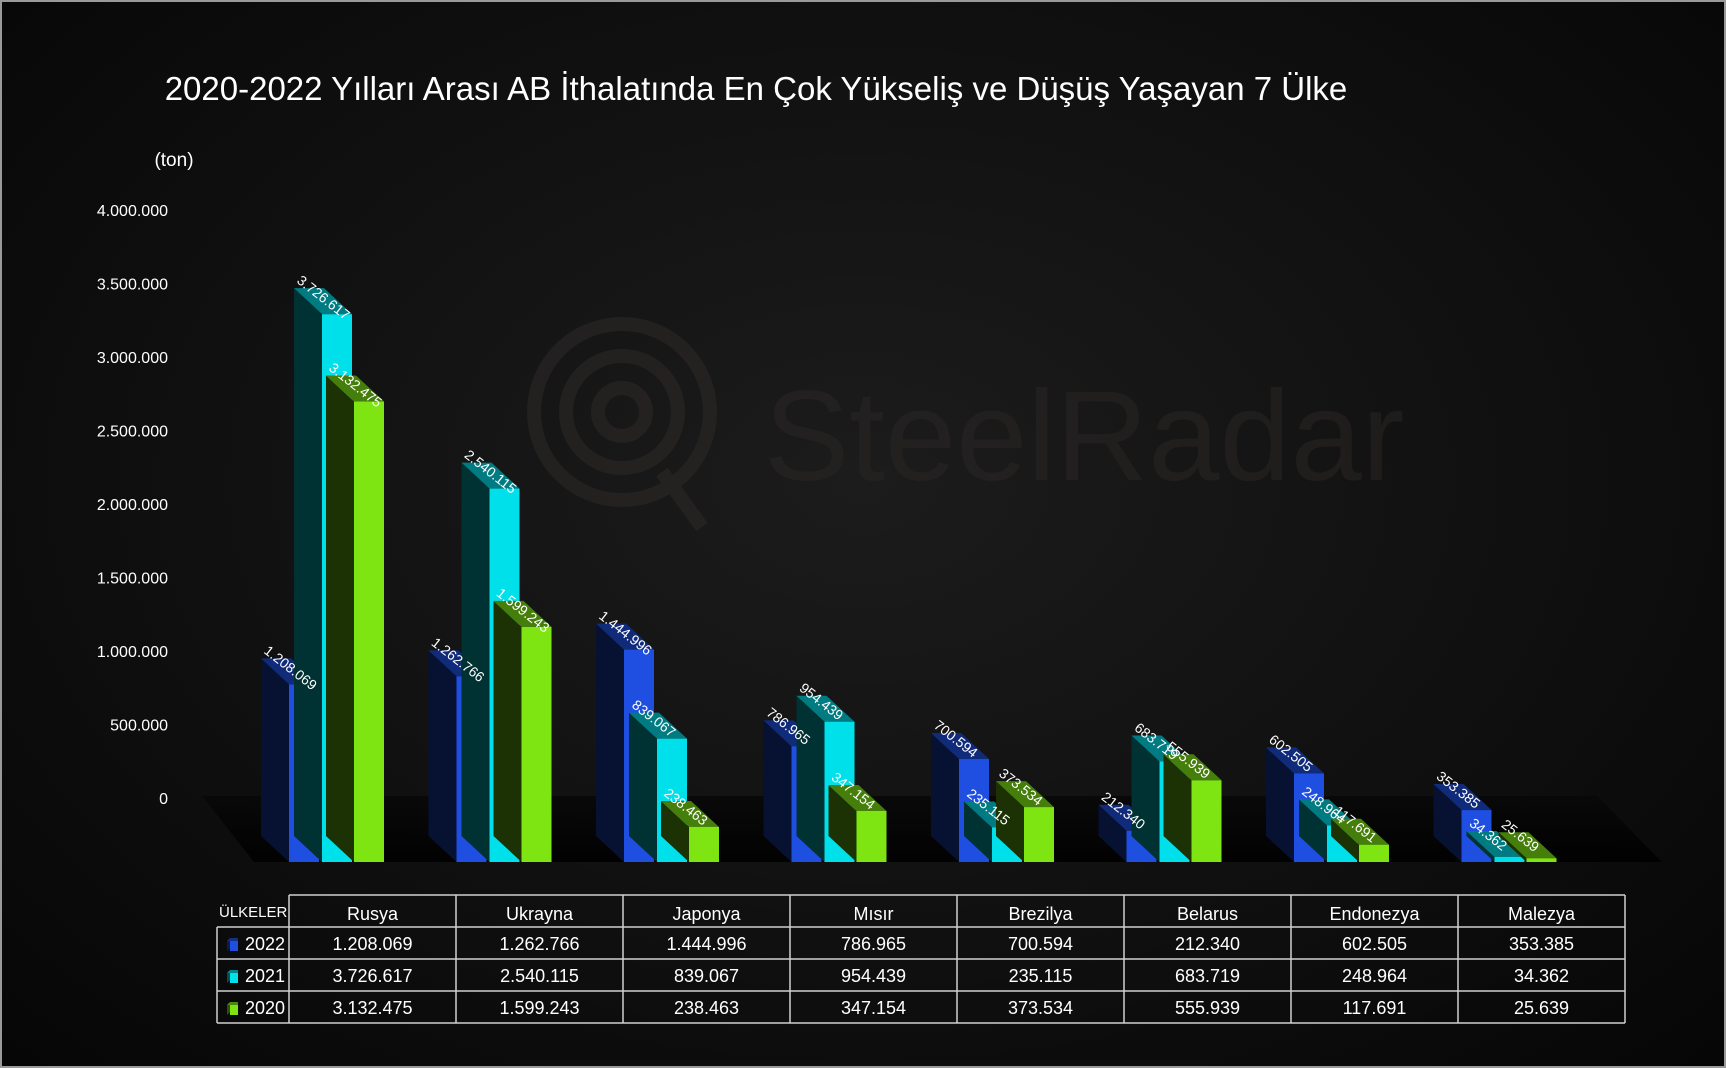 Image resolution: width=1726 pixels, height=1068 pixels. What do you see at coordinates (1541, 1008) in the screenshot?
I see `table-cell: 25.639` at bounding box center [1541, 1008].